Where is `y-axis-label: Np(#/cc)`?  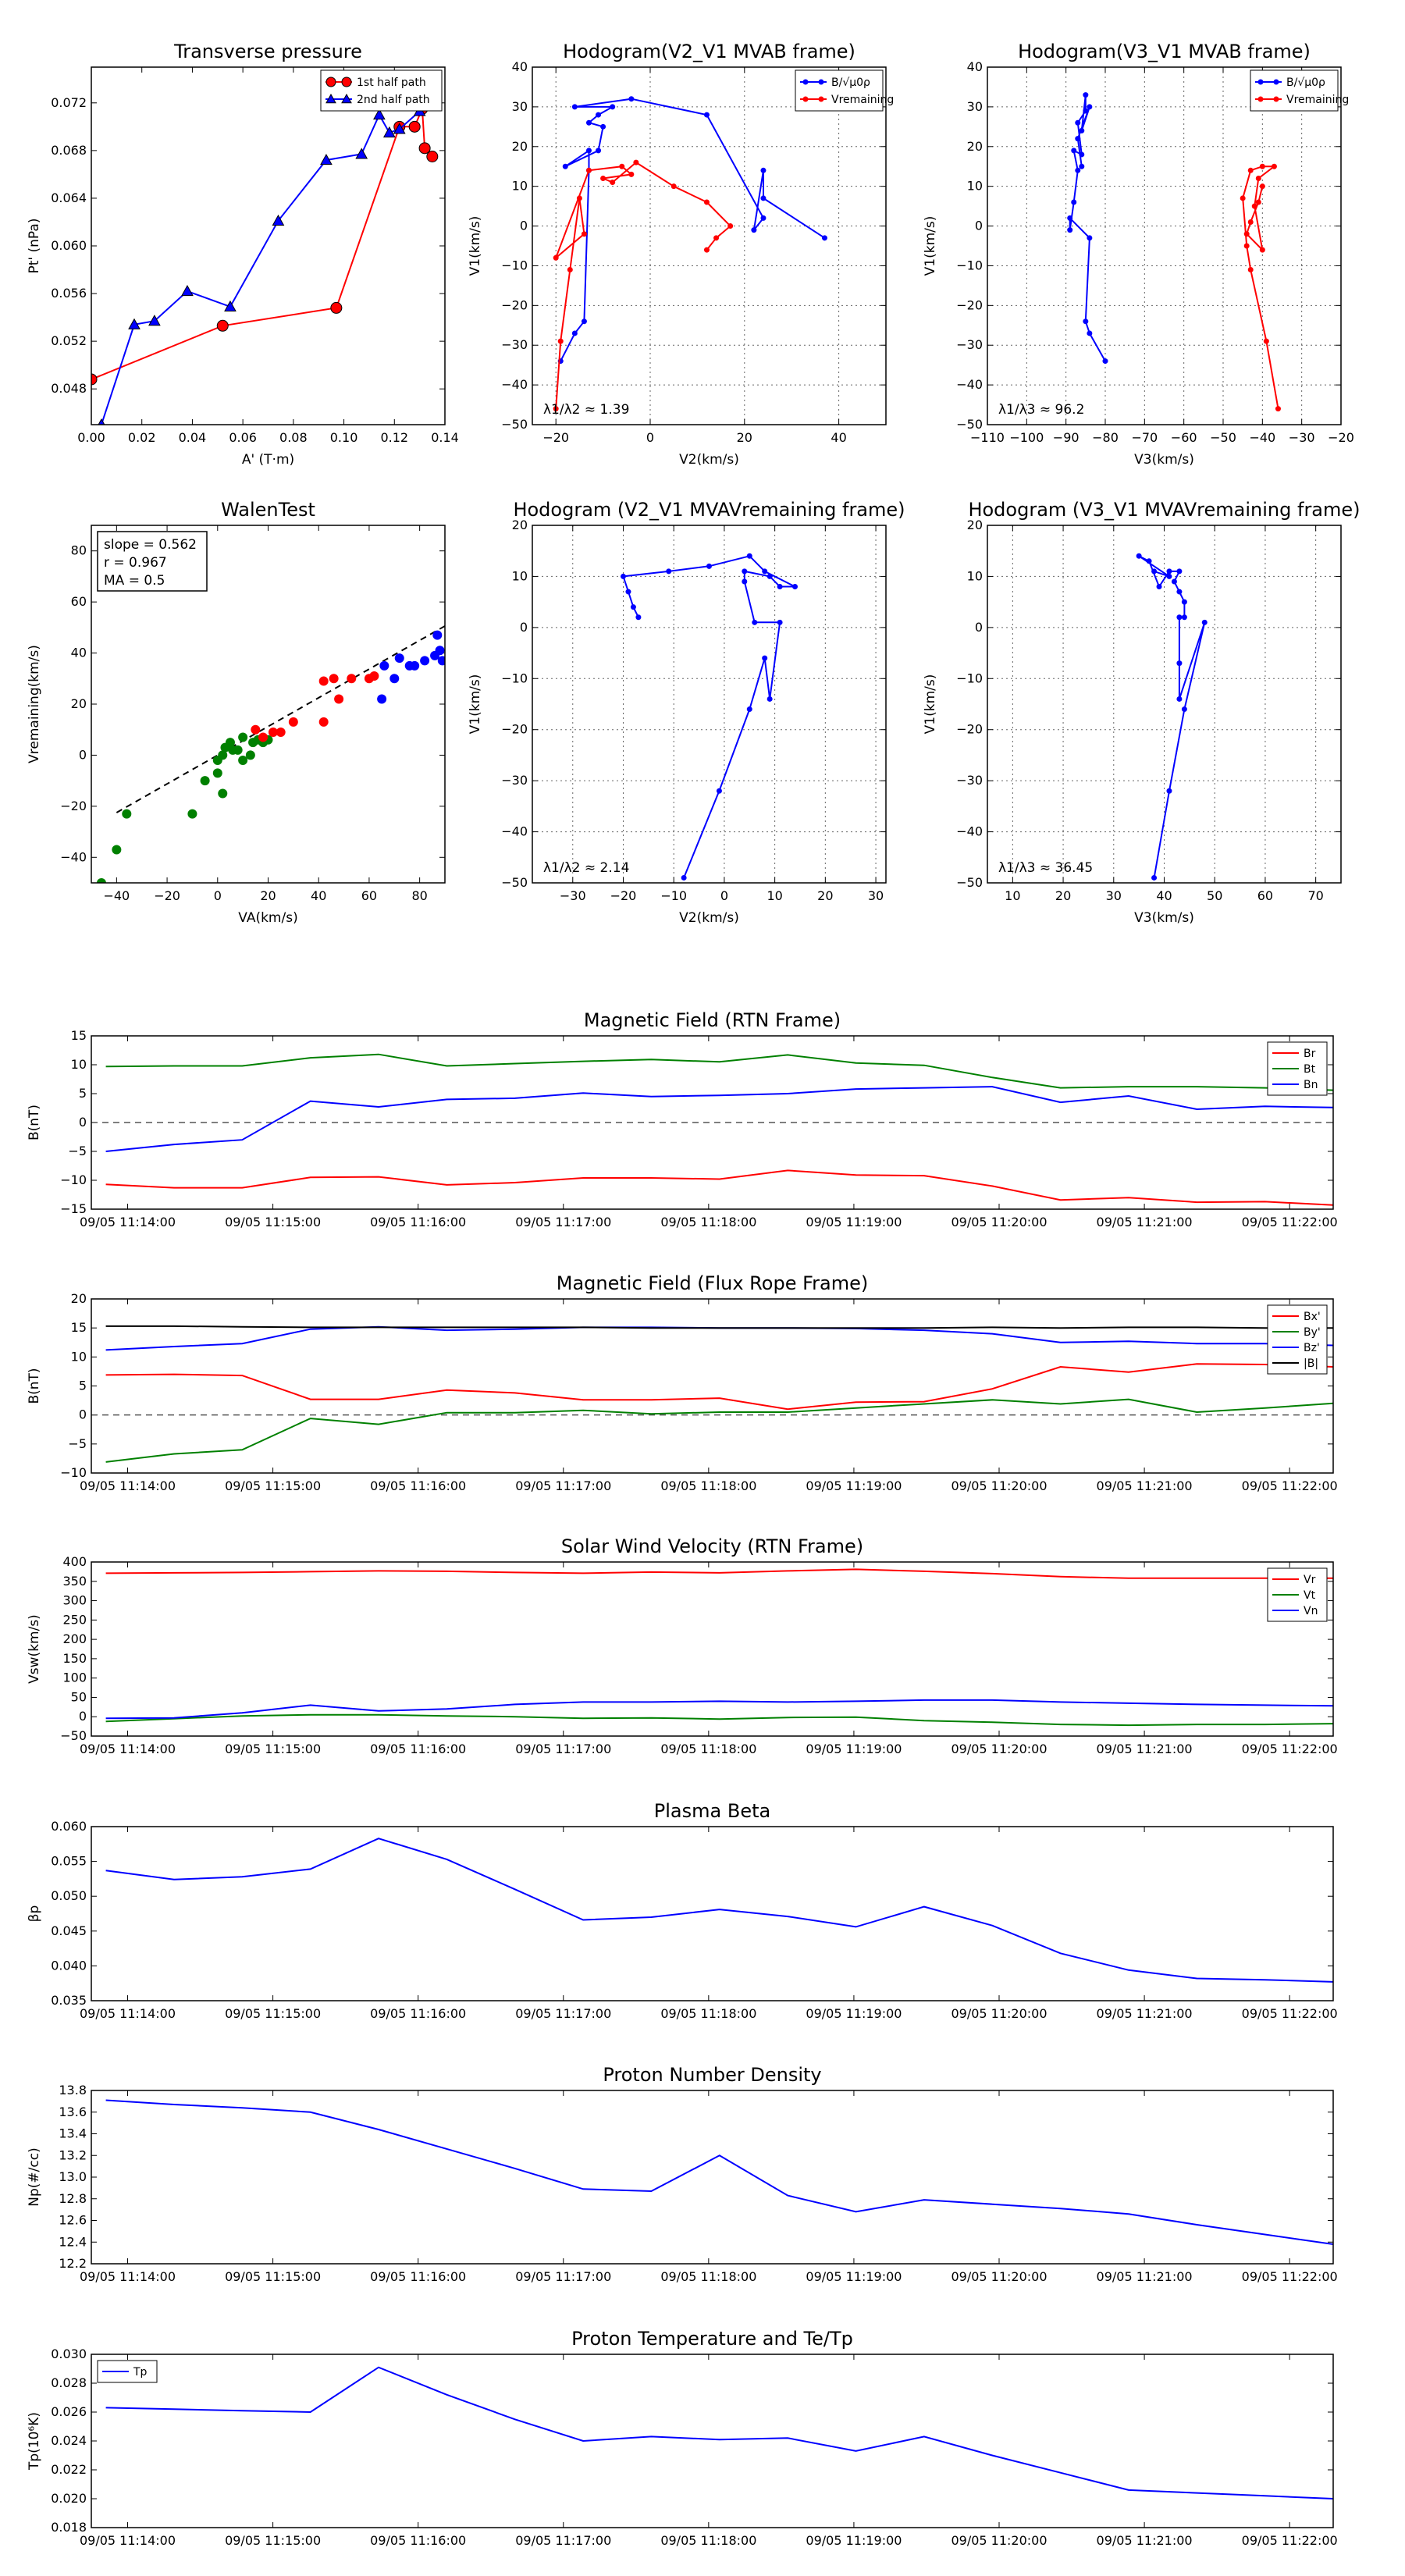 y-axis-label: Np(#/cc) is located at coordinates (34, 2176).